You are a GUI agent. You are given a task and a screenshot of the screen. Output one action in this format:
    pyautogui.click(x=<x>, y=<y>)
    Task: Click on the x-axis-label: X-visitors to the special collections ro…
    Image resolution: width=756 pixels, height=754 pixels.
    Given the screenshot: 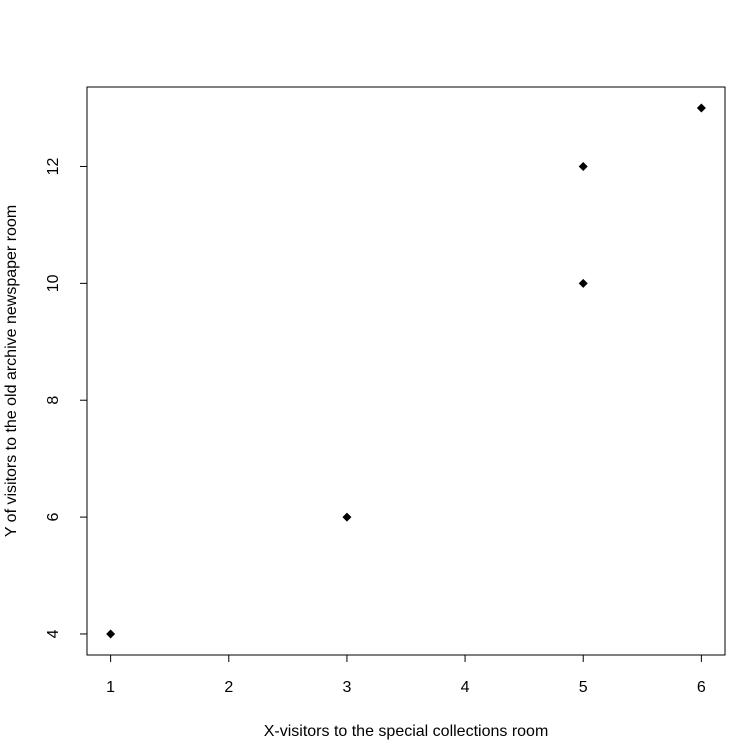 What is the action you would take?
    pyautogui.click(x=406, y=731)
    